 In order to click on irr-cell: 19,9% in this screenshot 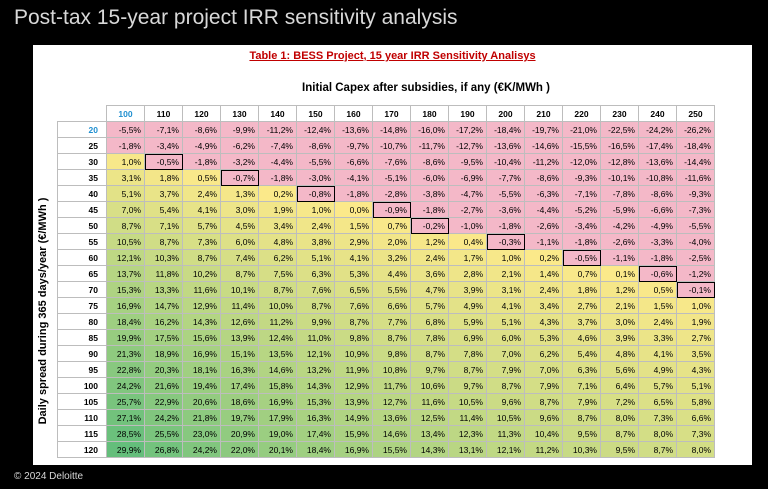, I will do `click(125, 337)`.